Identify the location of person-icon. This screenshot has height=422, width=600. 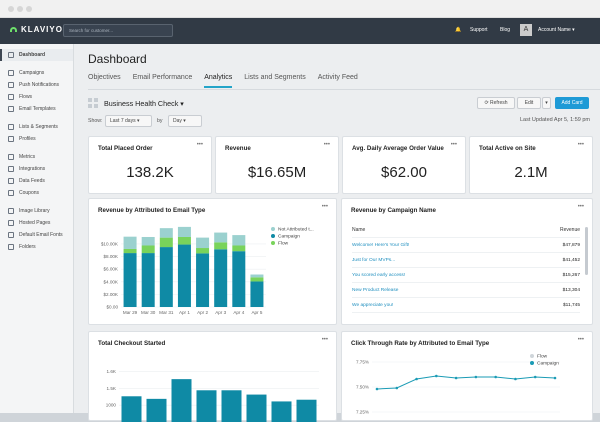
(11, 139).